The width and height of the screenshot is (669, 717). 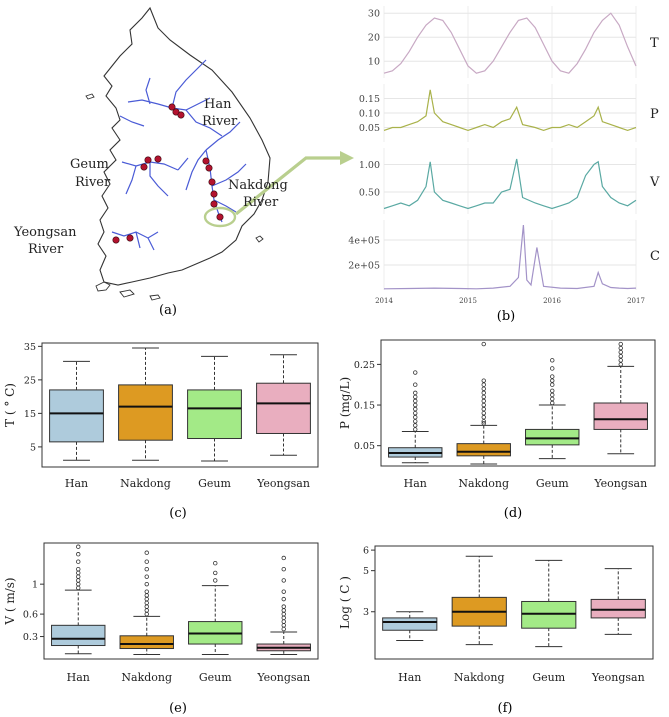 What do you see at coordinates (30, 615) in the screenshot?
I see `ytick-label-1: 0.6` at bounding box center [30, 615].